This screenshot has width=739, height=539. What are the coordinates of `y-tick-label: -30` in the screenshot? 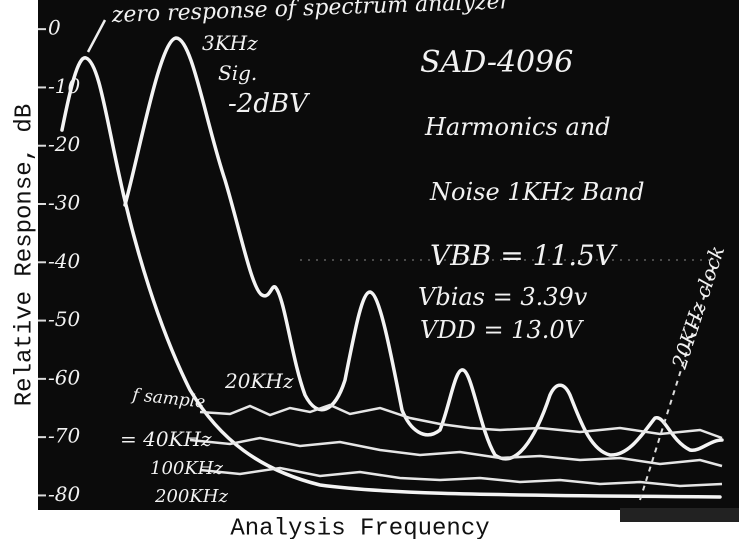 It's located at (64, 203).